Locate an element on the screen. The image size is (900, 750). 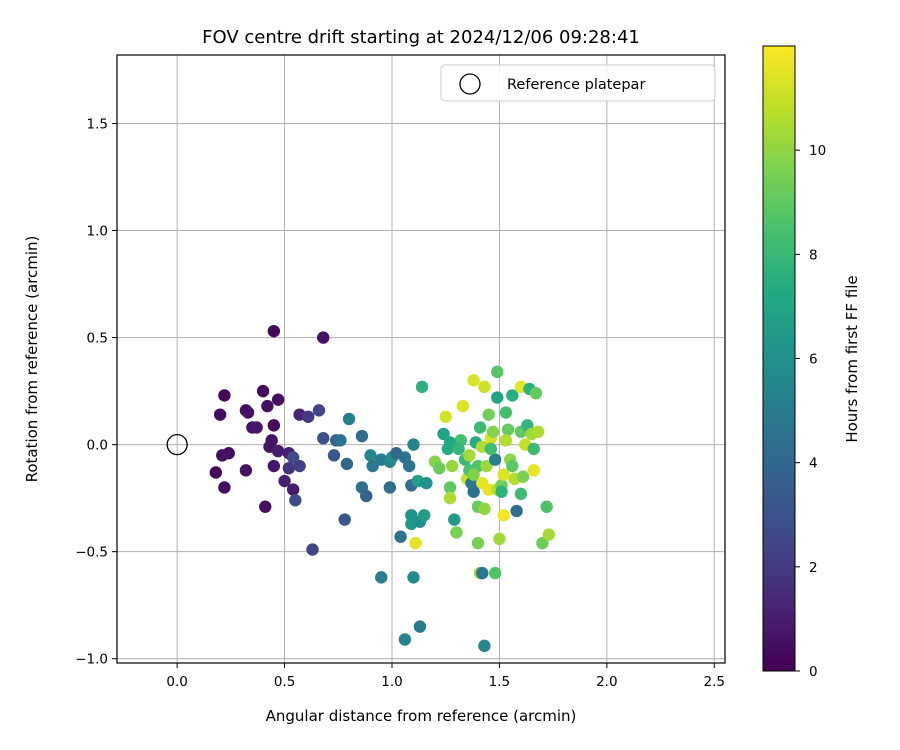
y-tick-label: −1.0 is located at coordinates (91, 660).